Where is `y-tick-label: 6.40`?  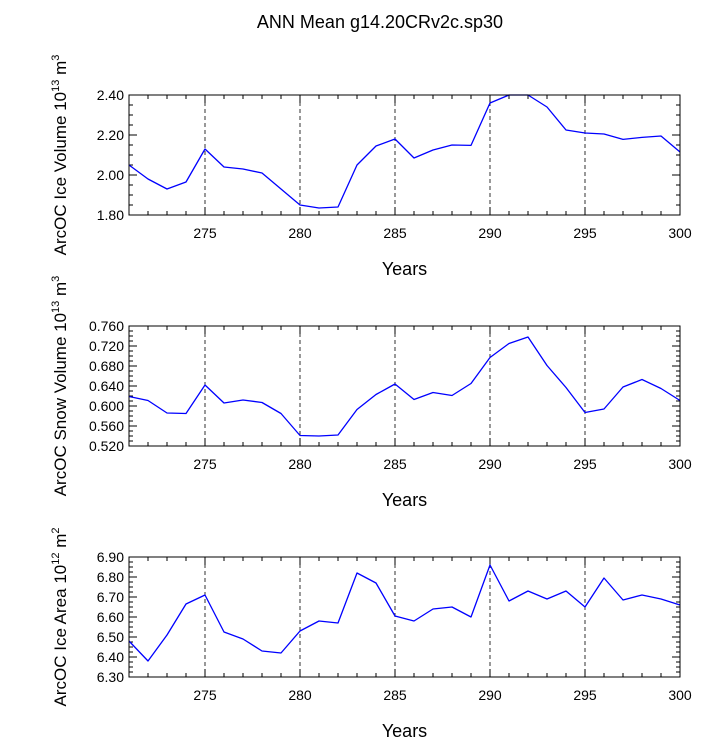 y-tick-label: 6.40 is located at coordinates (110, 657).